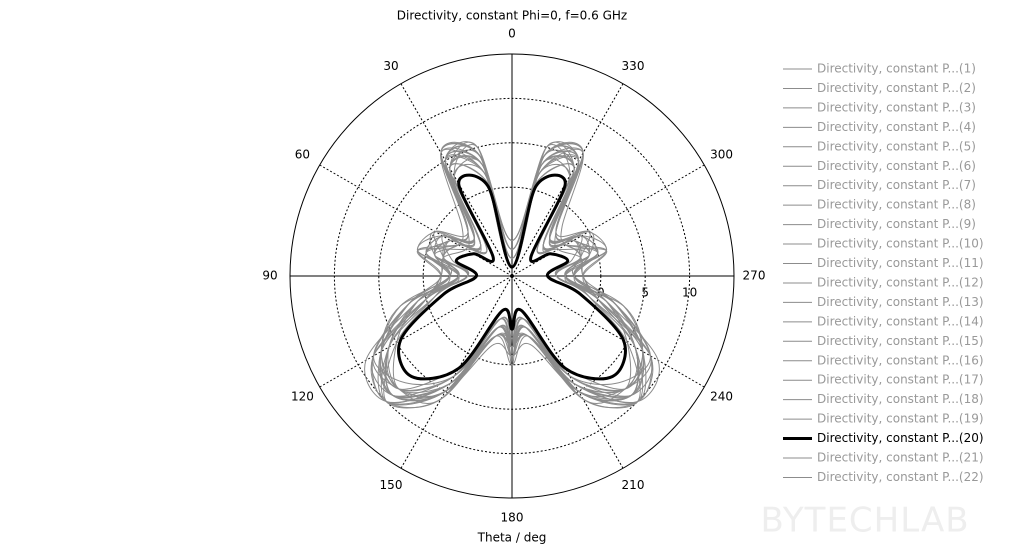  What do you see at coordinates (896, 146) in the screenshot?
I see `legend-label: Directivity, constant P...(5)` at bounding box center [896, 146].